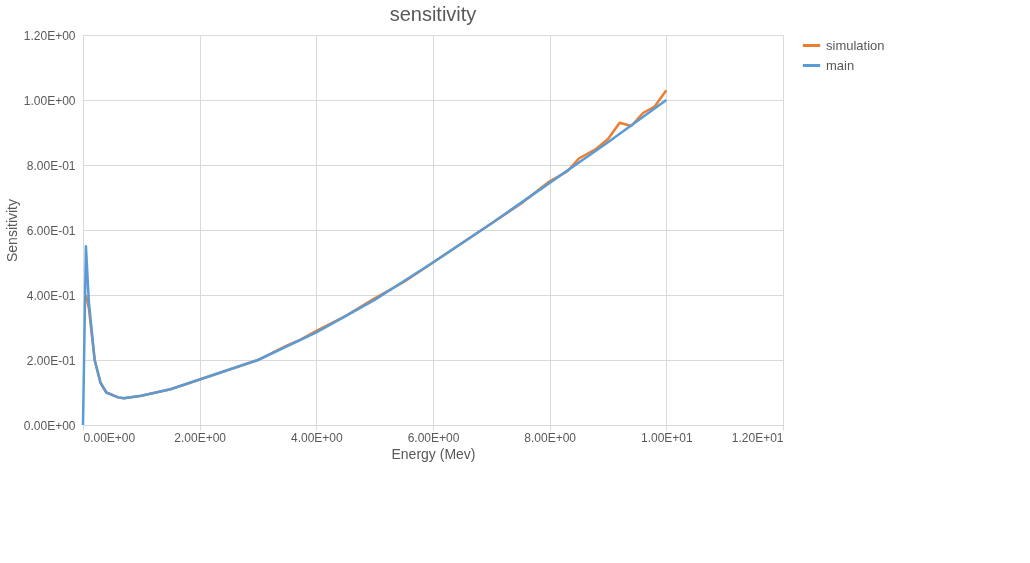 This screenshot has width=1030, height=563. Describe the element at coordinates (49, 425) in the screenshot. I see `y-tick-label: 0.00E+00` at that location.